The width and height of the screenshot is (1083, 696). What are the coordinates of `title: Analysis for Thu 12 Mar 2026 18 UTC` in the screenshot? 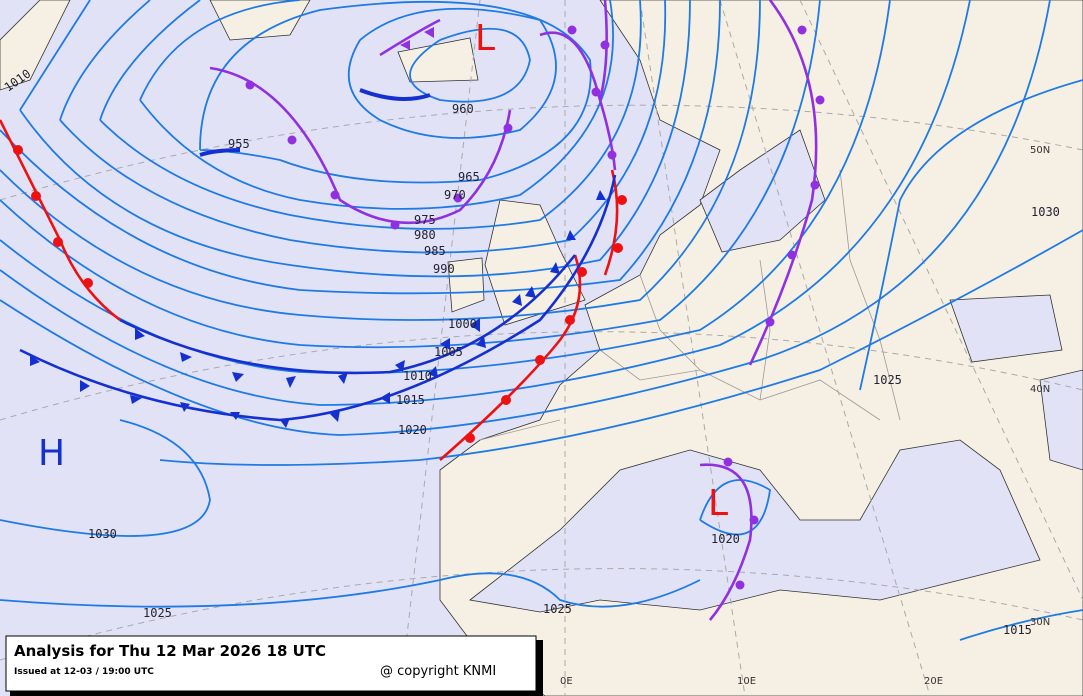 It's located at (170, 651).